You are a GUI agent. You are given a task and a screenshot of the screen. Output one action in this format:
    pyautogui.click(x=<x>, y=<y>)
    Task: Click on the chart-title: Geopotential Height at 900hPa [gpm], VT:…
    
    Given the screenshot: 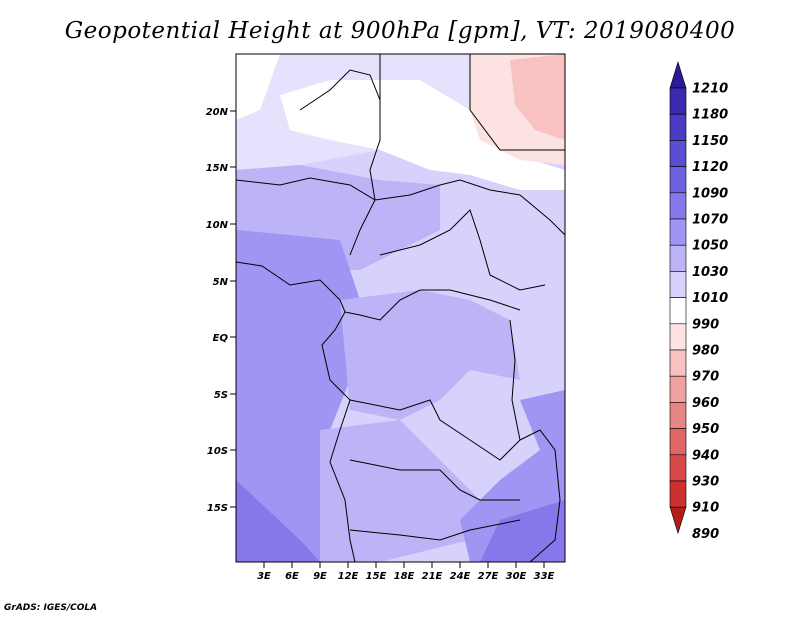 What is the action you would take?
    pyautogui.click(x=400, y=31)
    